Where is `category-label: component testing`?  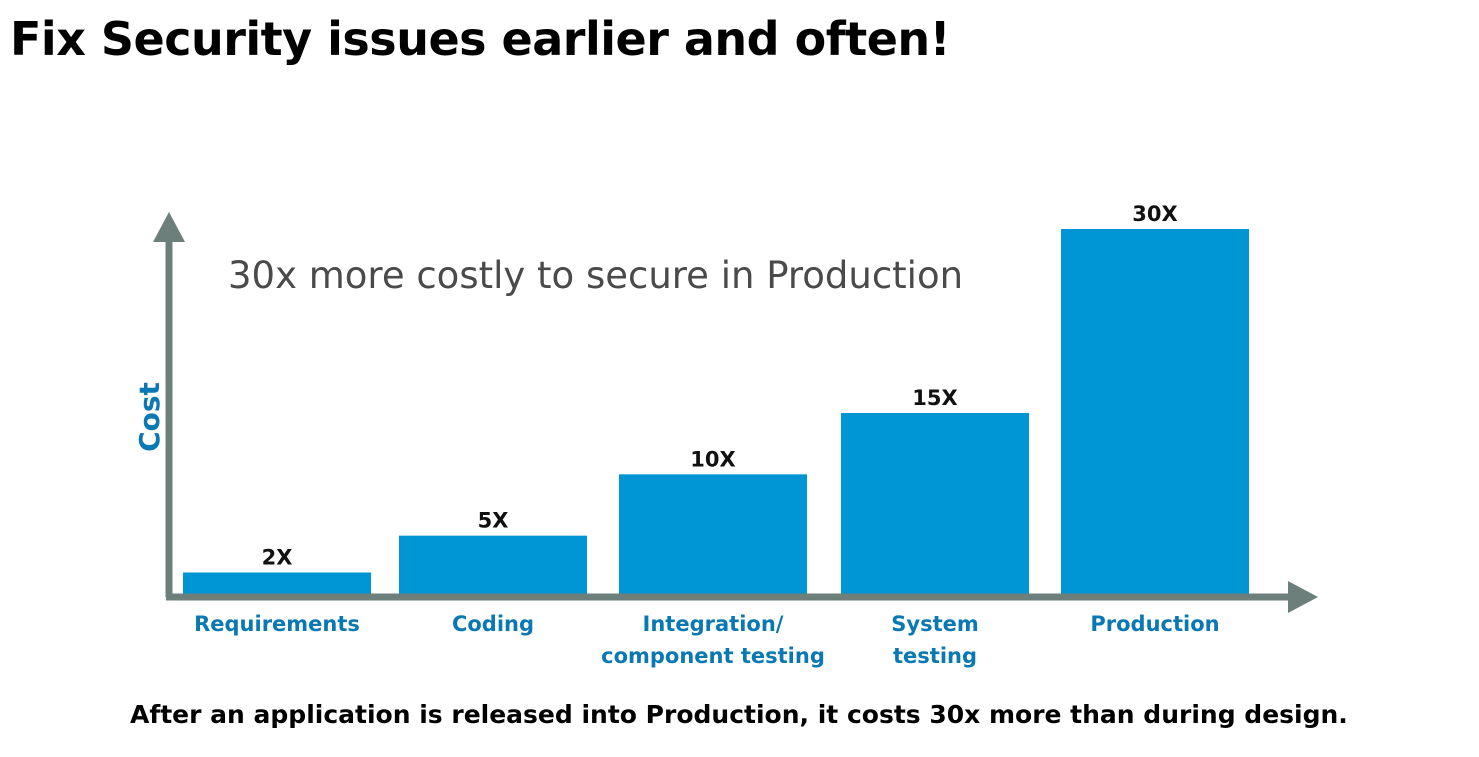 category-label: component testing is located at coordinates (713, 656).